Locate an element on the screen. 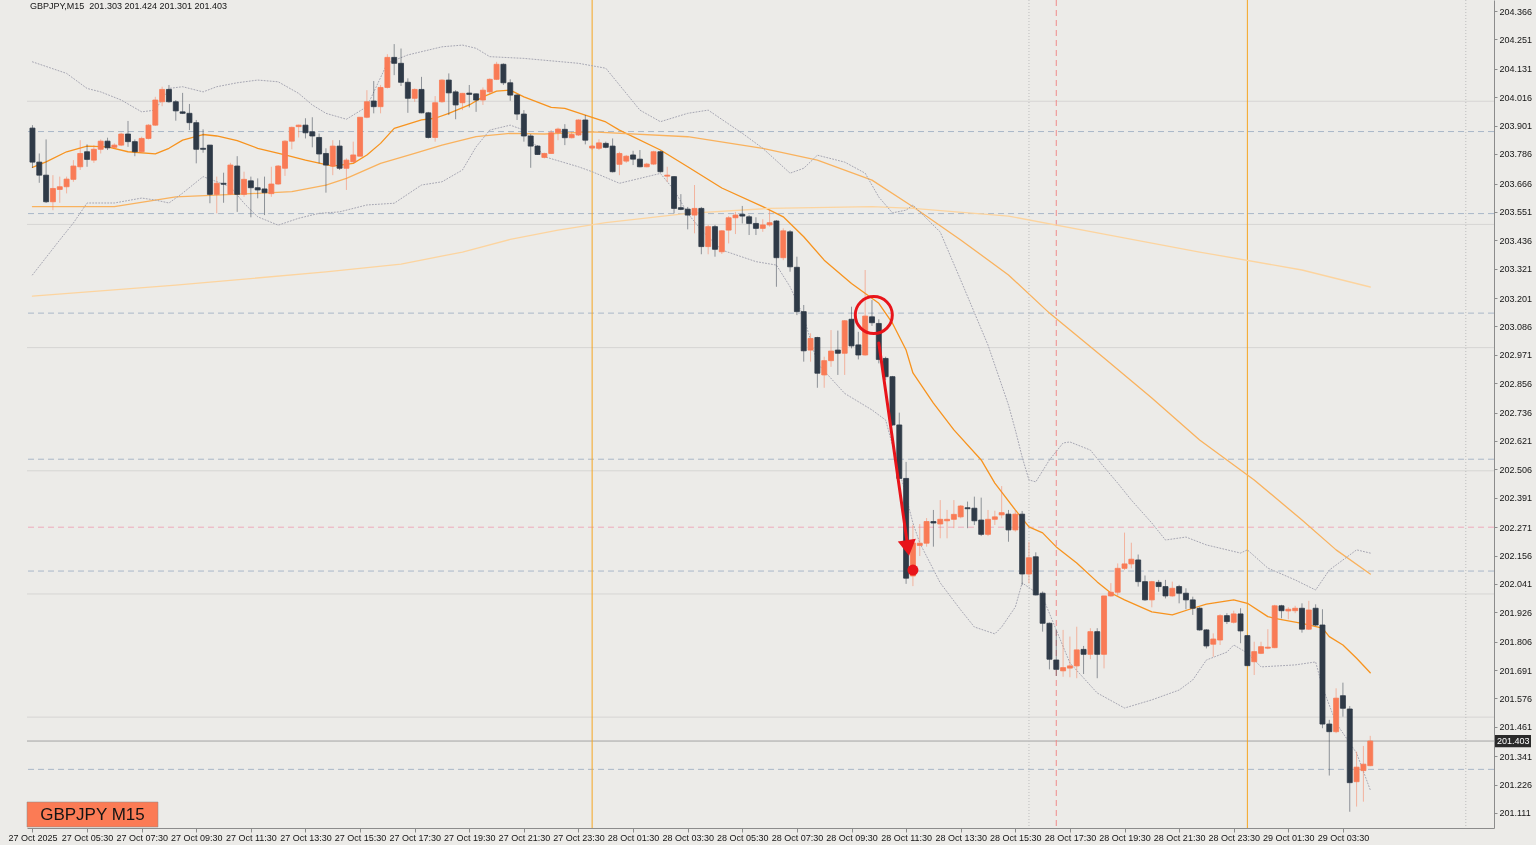 The width and height of the screenshot is (1536, 845). x-tick-label: 27 Oct 09:30 is located at coordinates (196, 837).